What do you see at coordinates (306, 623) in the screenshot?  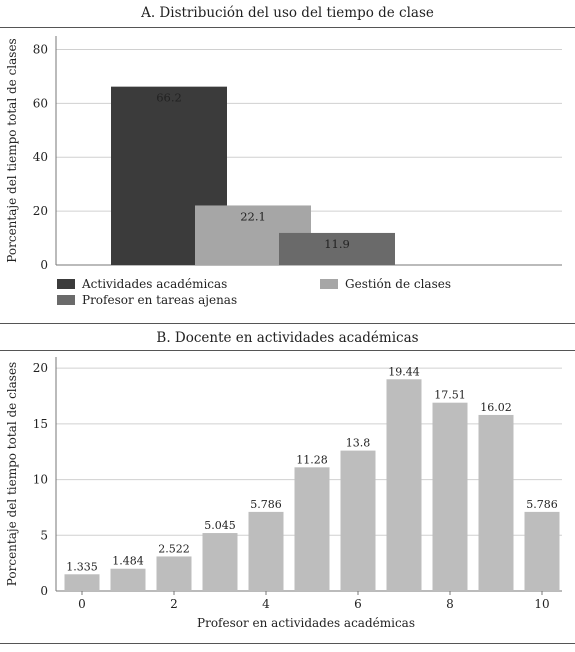 I see `x-axis-label: Profesor en actividades académicas` at bounding box center [306, 623].